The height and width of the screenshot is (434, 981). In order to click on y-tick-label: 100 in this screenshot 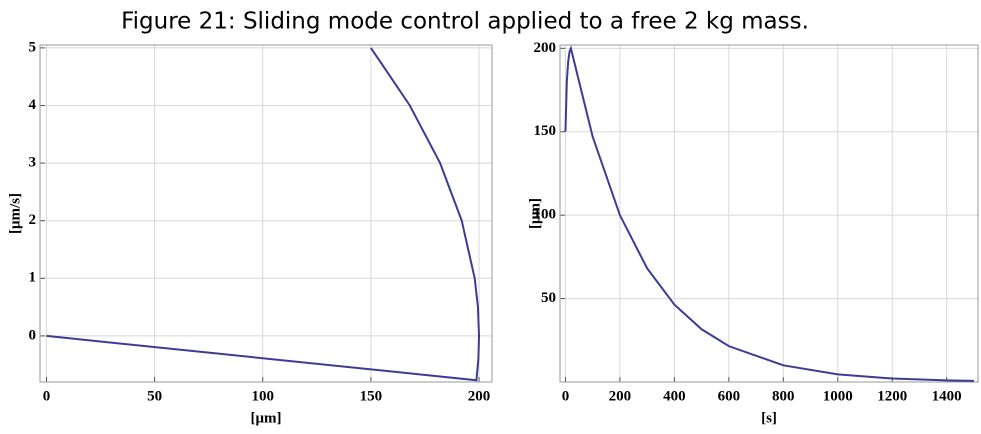, I will do `click(545, 215)`.